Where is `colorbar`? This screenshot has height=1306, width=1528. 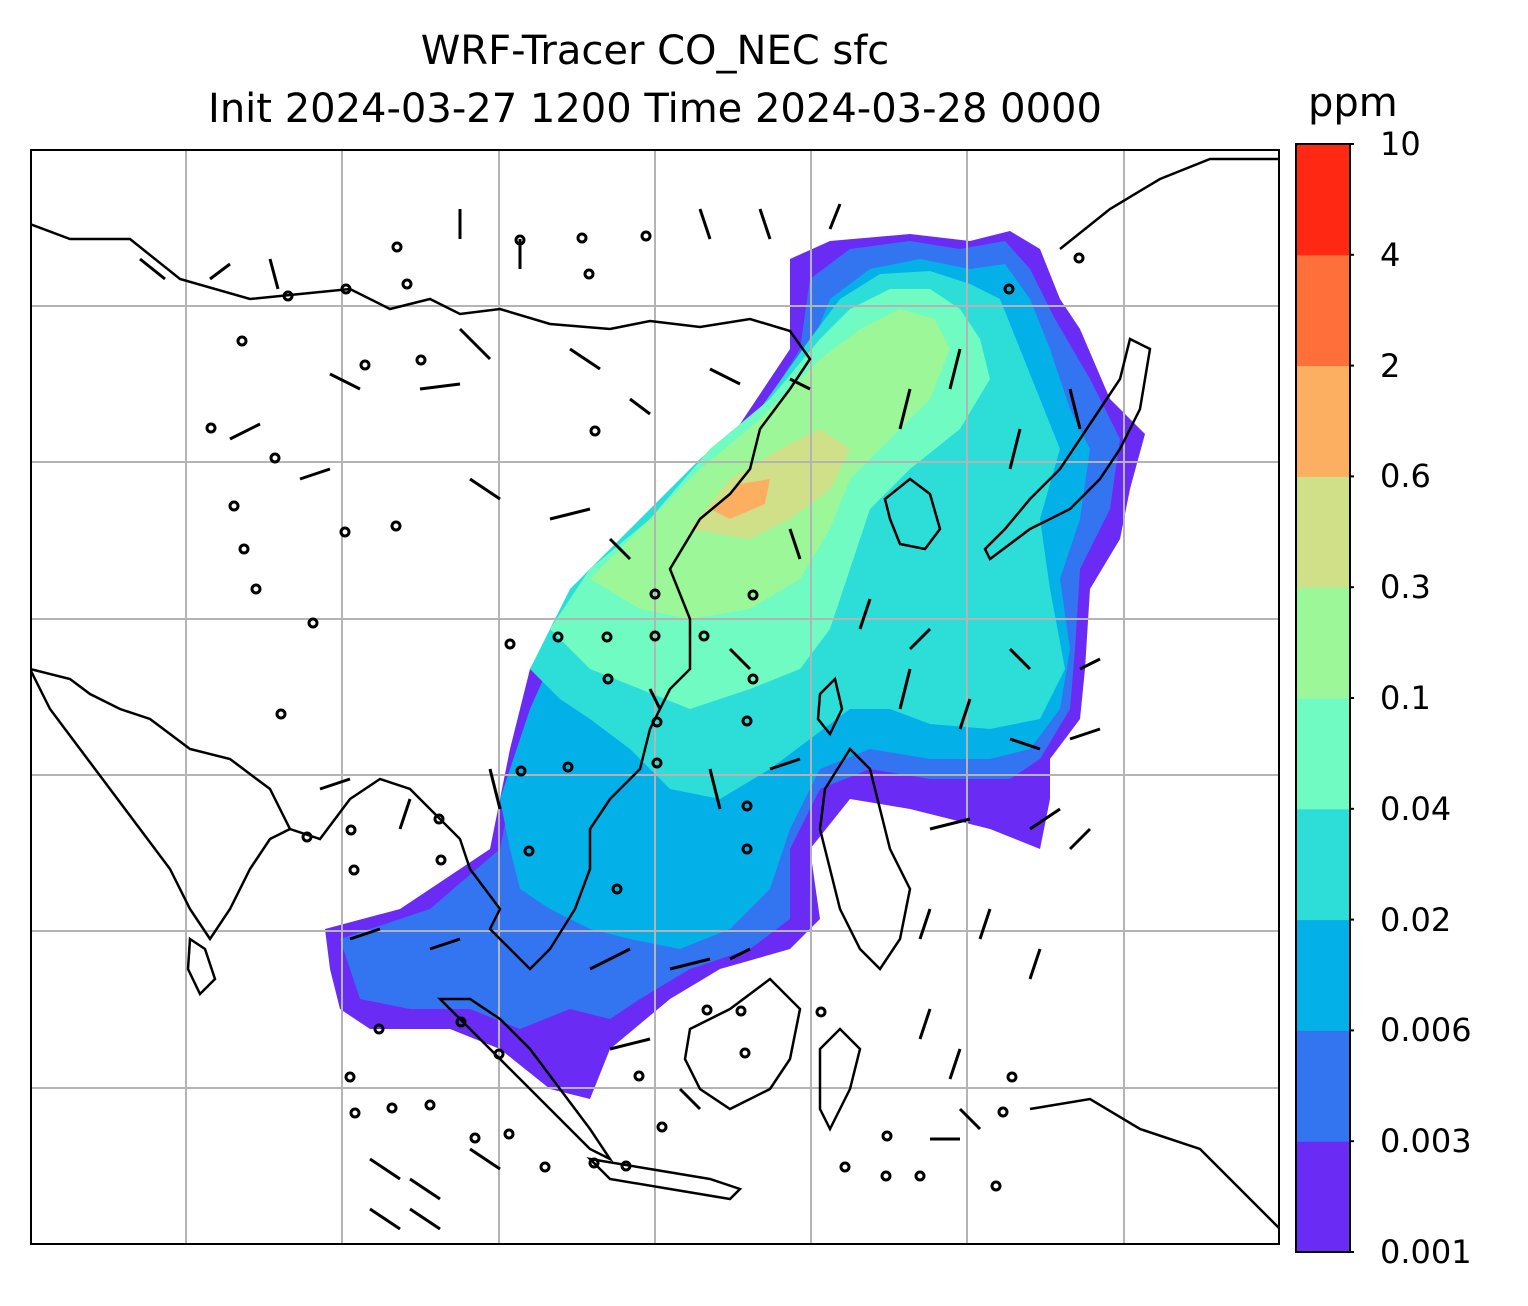 colorbar is located at coordinates (1324, 698).